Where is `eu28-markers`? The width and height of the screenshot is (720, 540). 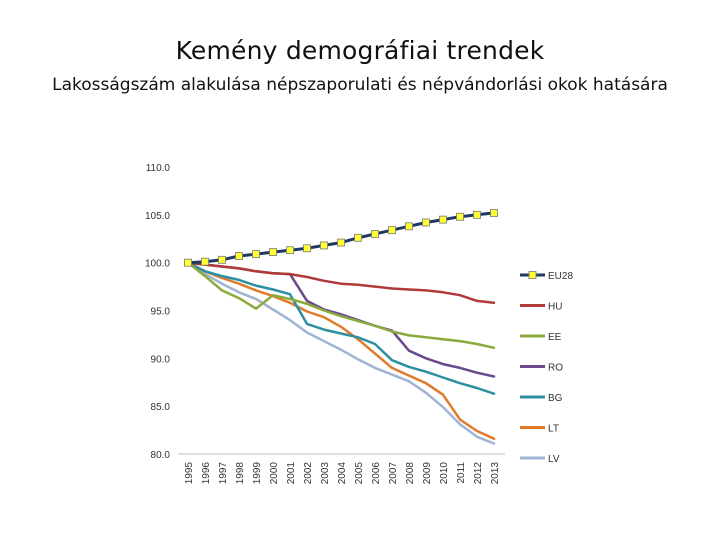 eu28-markers is located at coordinates (341, 238).